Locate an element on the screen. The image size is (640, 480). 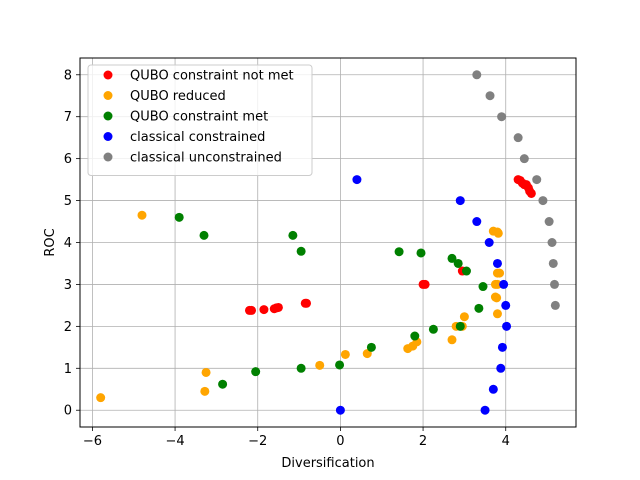
legend-box is located at coordinates (200, 120).